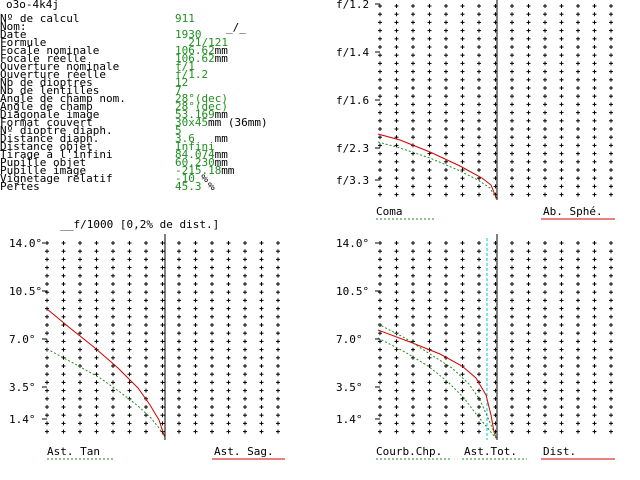  What do you see at coordinates (352, 291) in the screenshot?
I see `field-y-label: 10.5°` at bounding box center [352, 291].